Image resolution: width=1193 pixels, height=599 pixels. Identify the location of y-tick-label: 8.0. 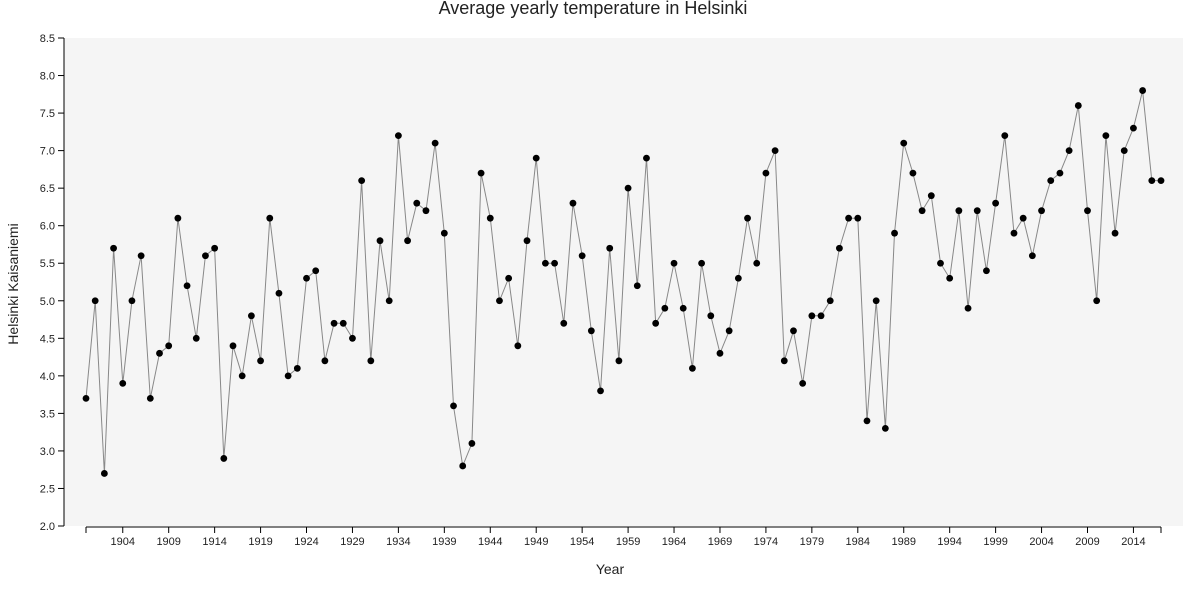
(47, 77).